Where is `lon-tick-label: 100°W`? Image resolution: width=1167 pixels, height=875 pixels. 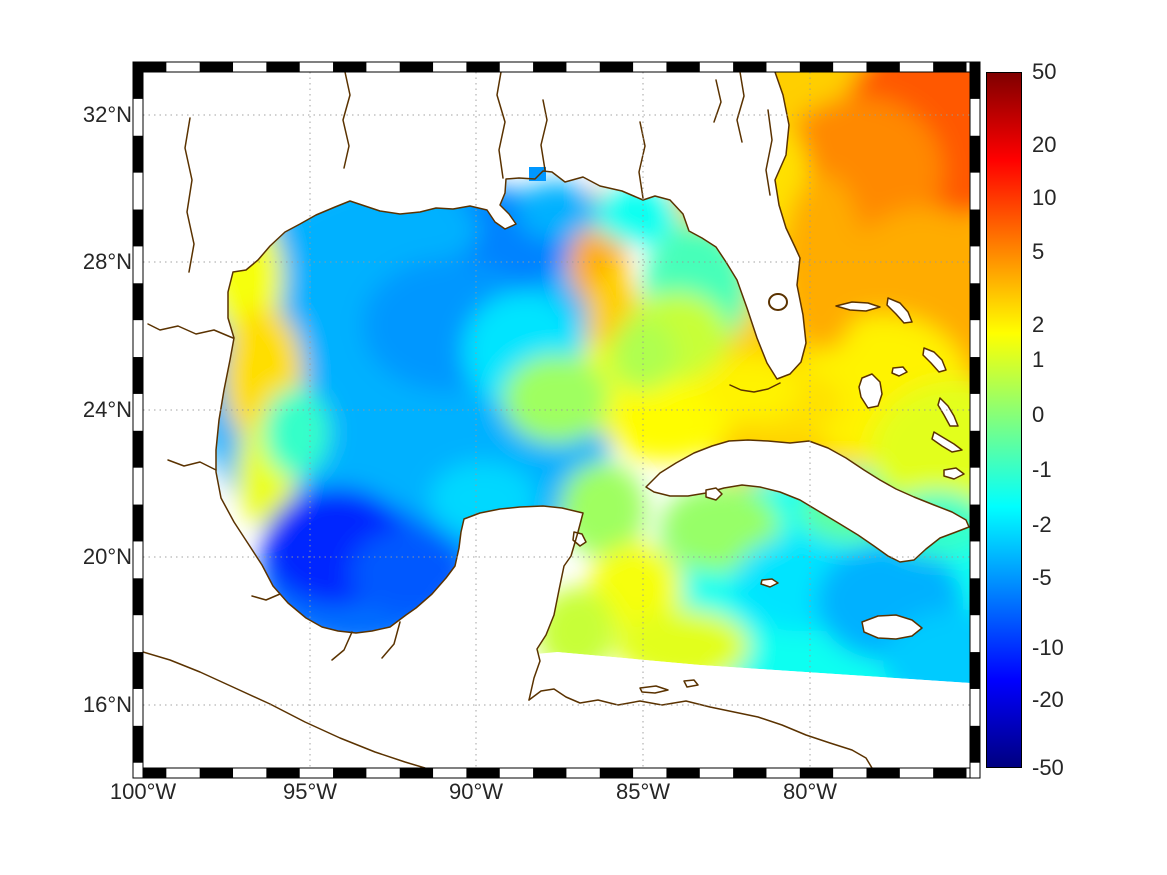
lon-tick-label: 100°W is located at coordinates (143, 791).